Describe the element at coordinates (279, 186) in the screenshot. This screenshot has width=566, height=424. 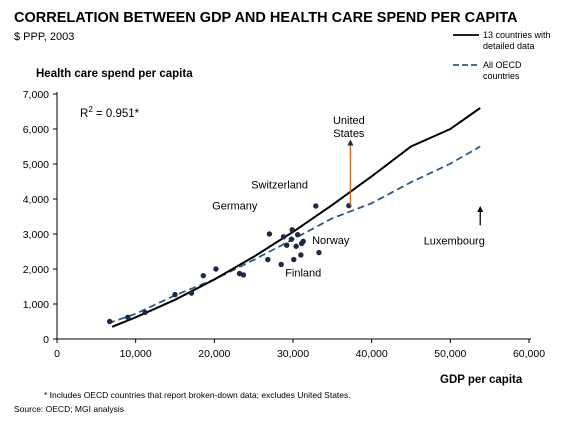
I see `annotation-label: Switzerland` at that location.